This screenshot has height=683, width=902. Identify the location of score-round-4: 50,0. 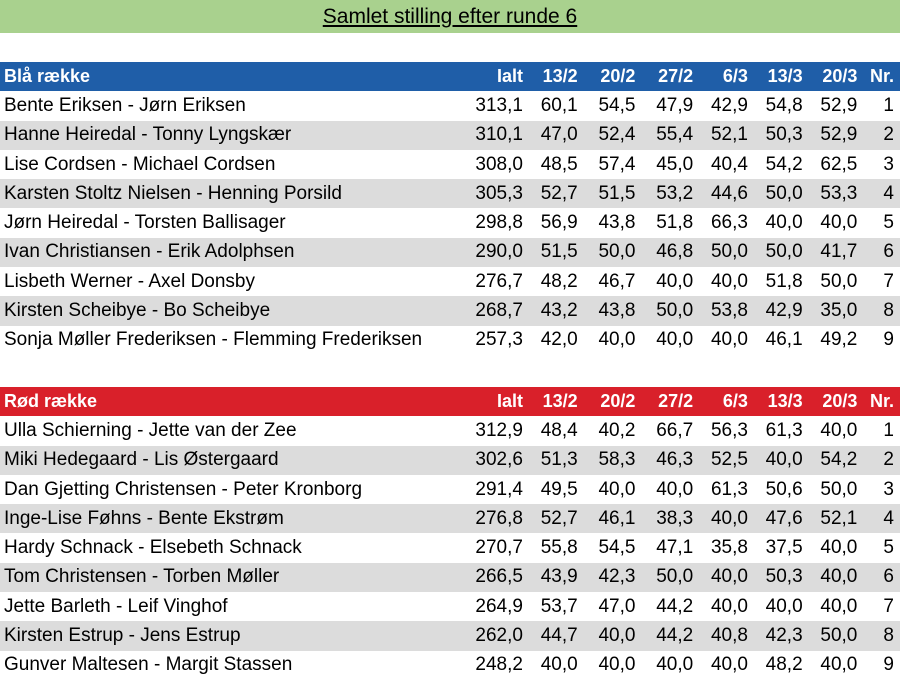
(729, 252).